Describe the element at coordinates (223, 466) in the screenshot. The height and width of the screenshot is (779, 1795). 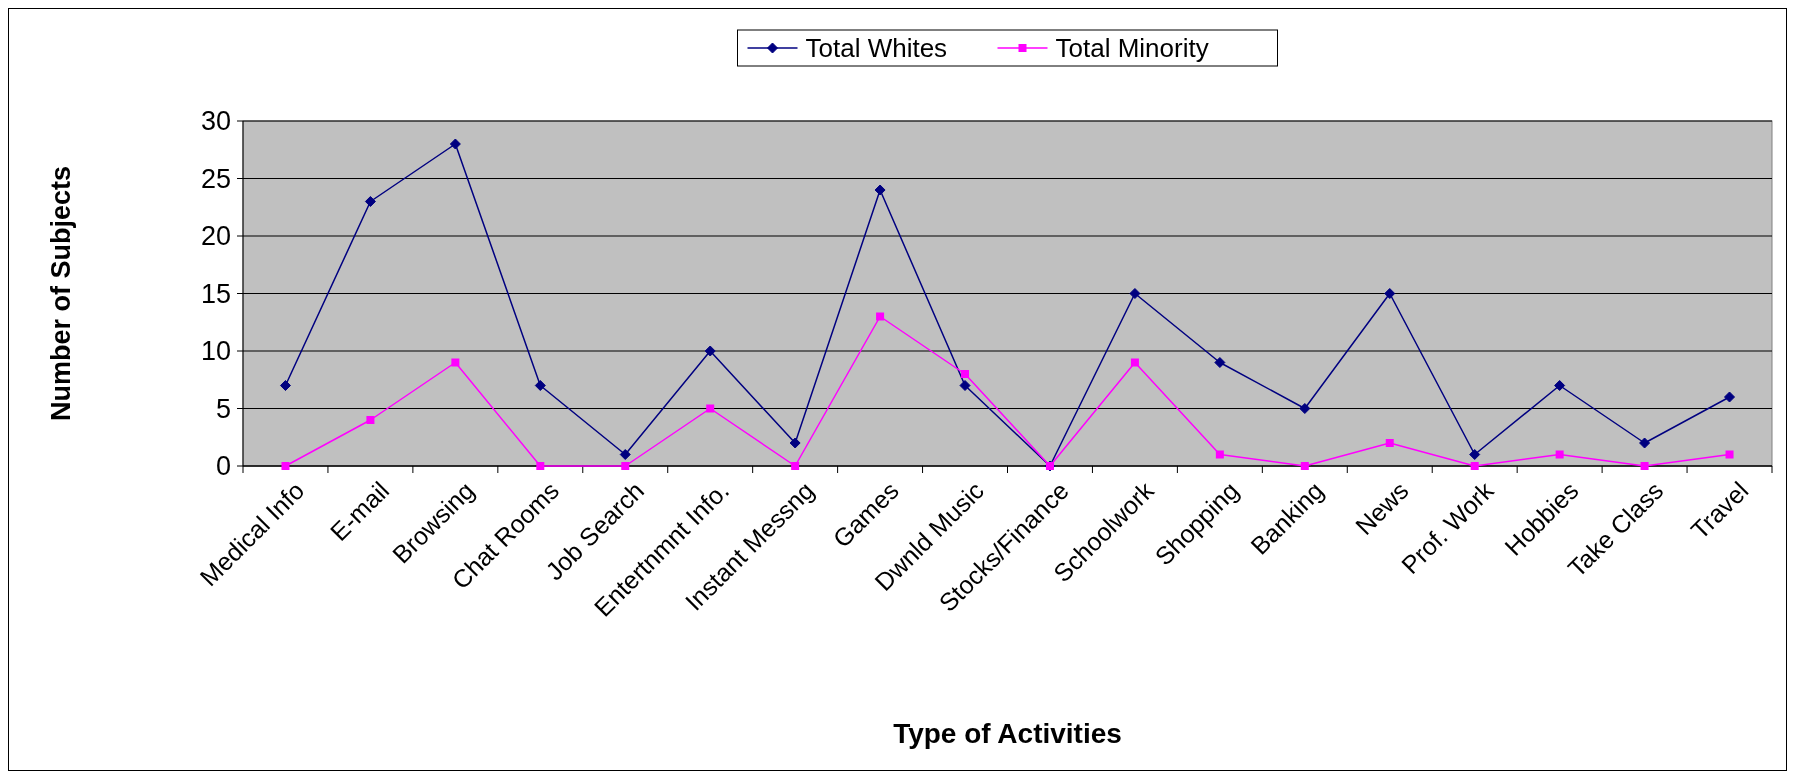
I see `y-tick-label: 0` at that location.